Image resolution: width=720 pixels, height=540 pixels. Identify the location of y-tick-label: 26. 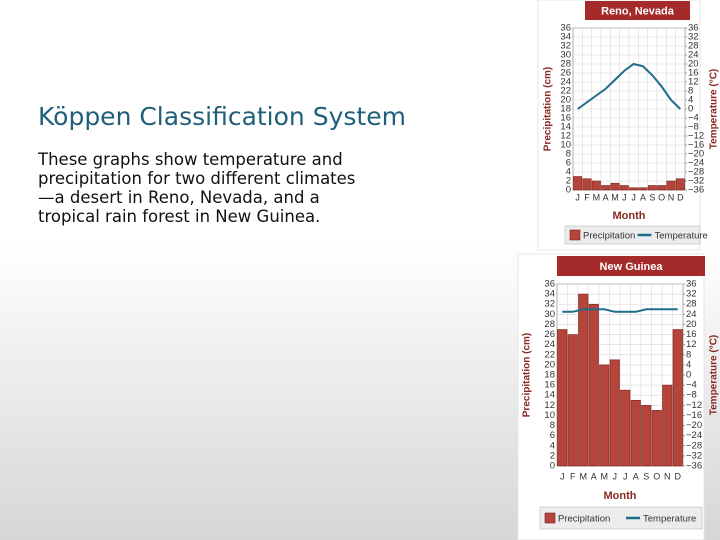
(565, 73).